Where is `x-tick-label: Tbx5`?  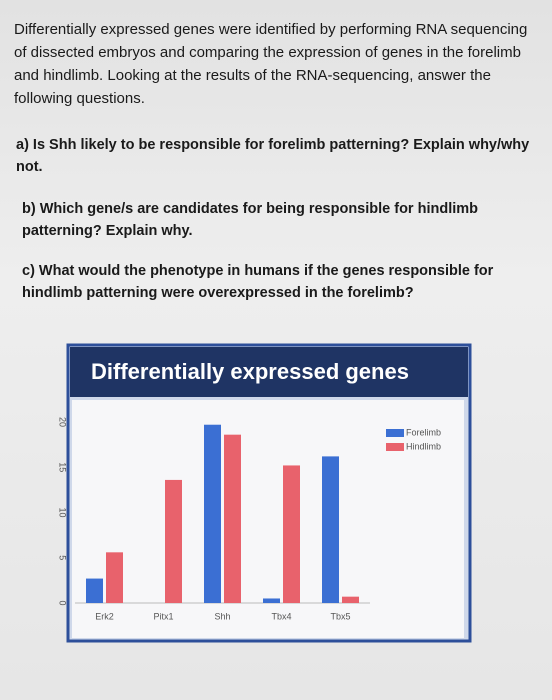 x-tick-label: Tbx5 is located at coordinates (340, 616).